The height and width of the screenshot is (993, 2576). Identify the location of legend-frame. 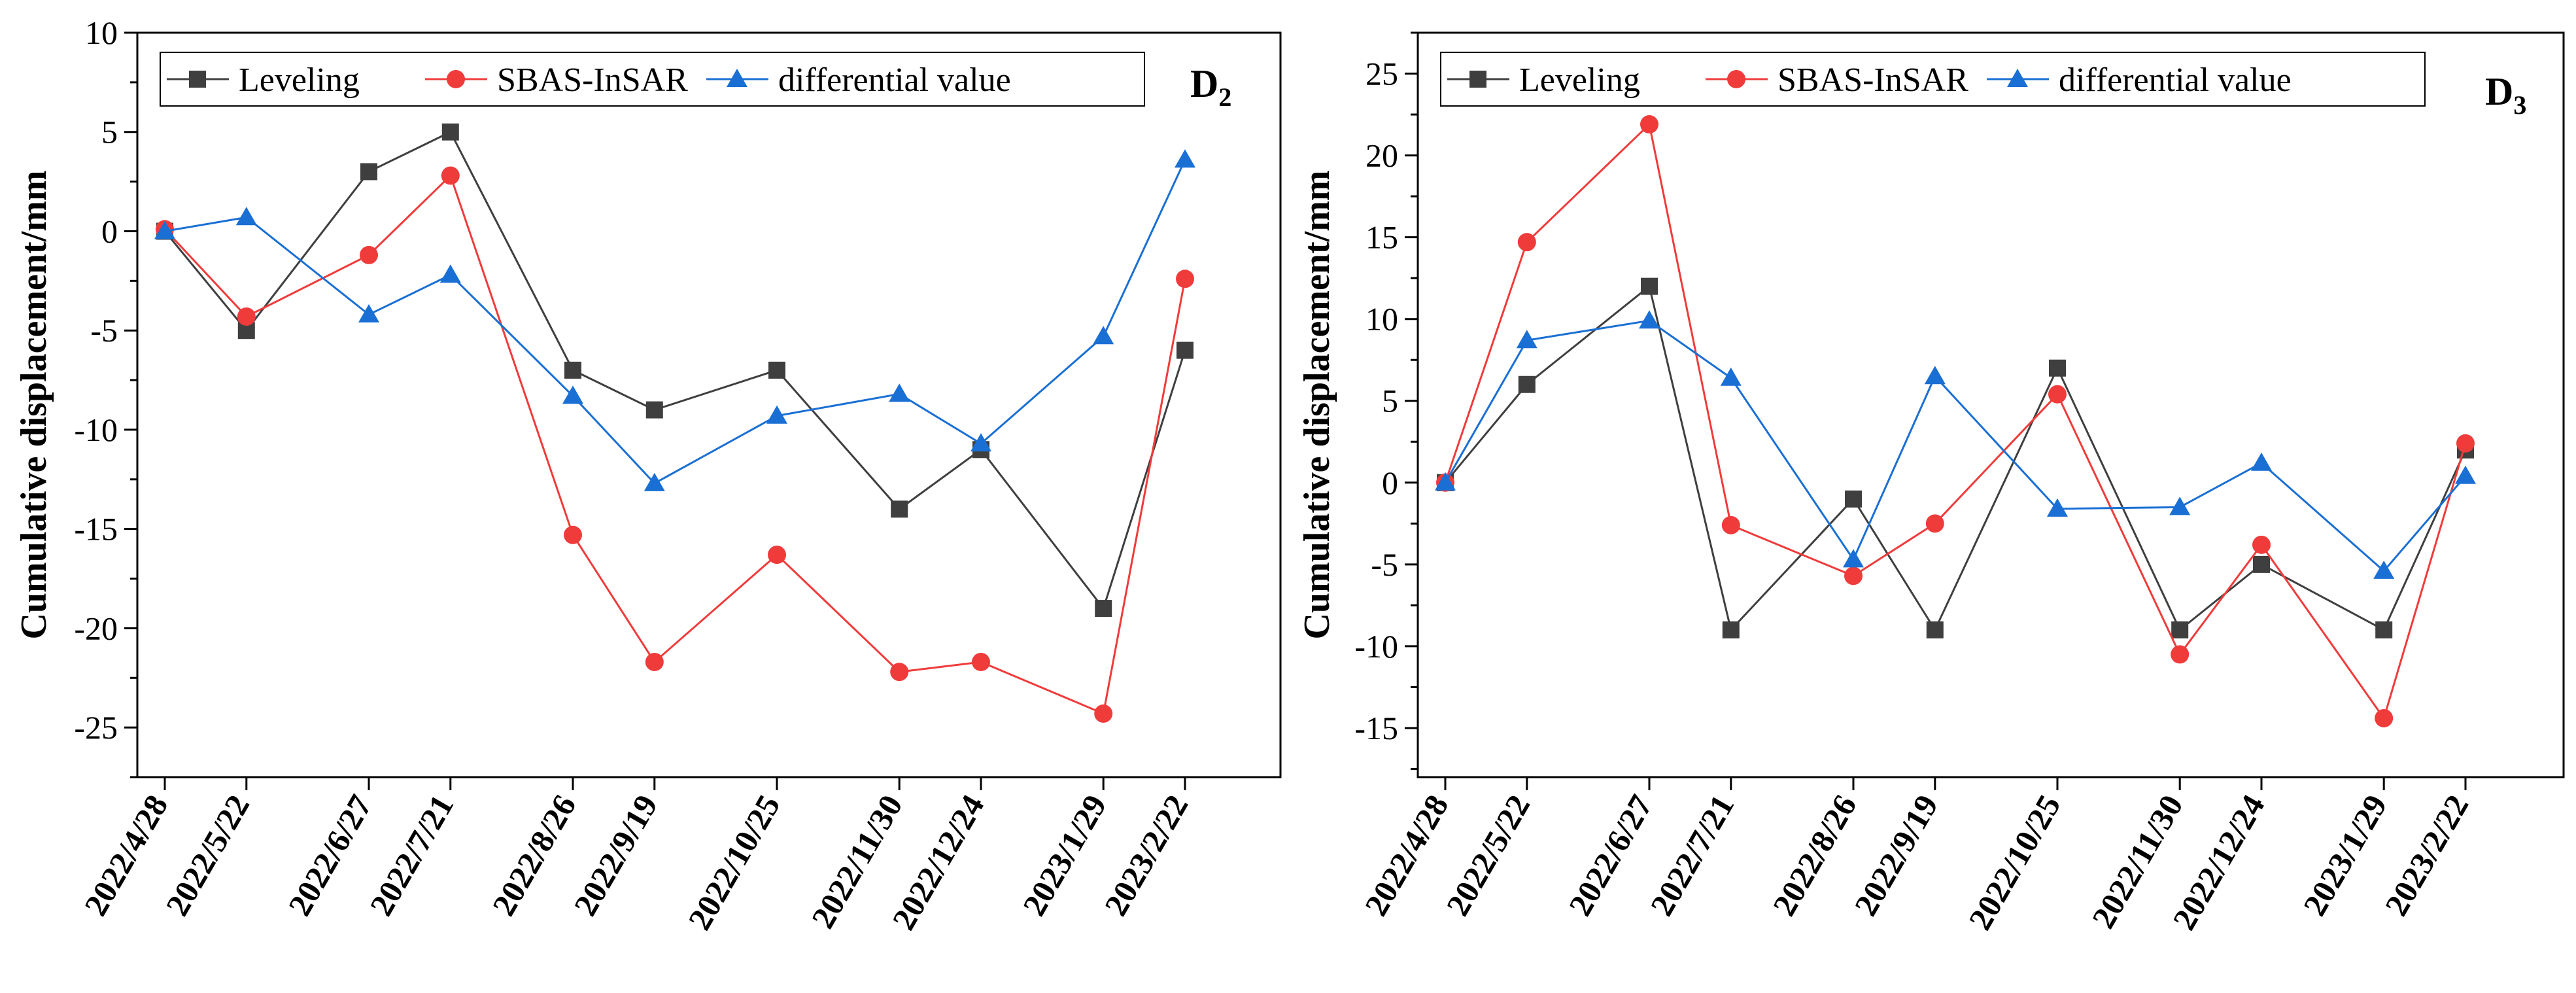
(653, 79).